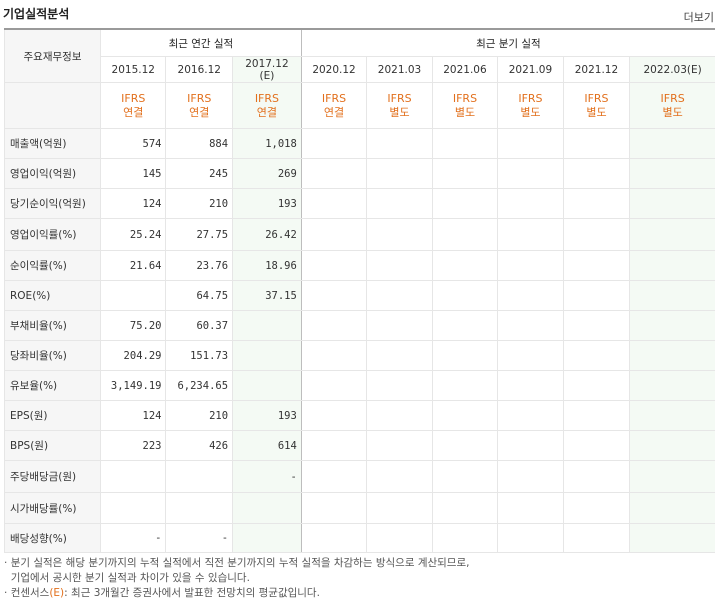 This screenshot has width=720, height=612. Describe the element at coordinates (359, 476) in the screenshot. I see `table-row: 주당배당금(원) -` at that location.